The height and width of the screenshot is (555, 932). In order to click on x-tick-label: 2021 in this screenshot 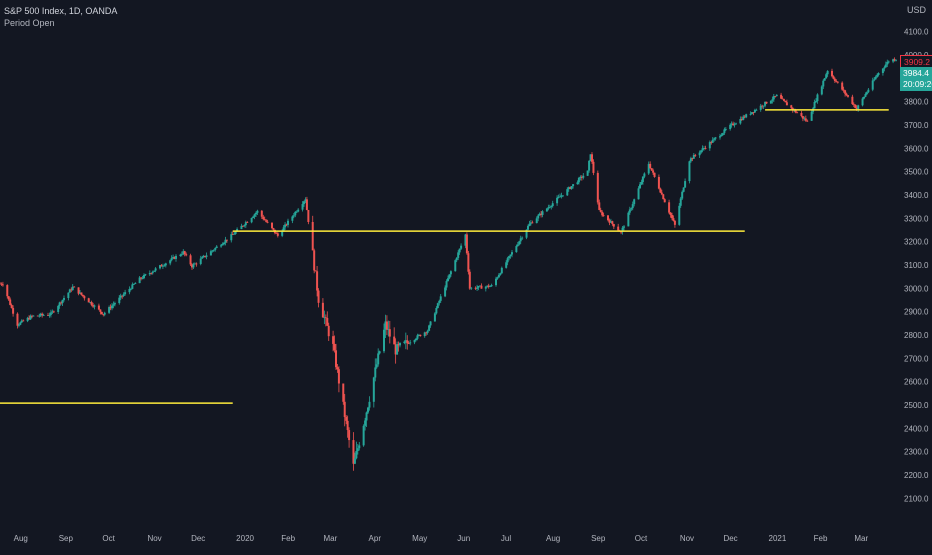, I will do `click(778, 538)`.